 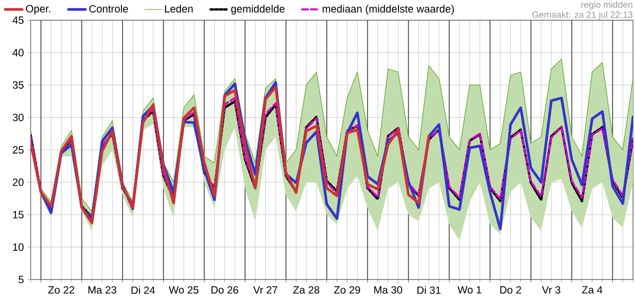 What do you see at coordinates (18, 20) in the screenshot?
I see `y-tick-label: 45` at bounding box center [18, 20].